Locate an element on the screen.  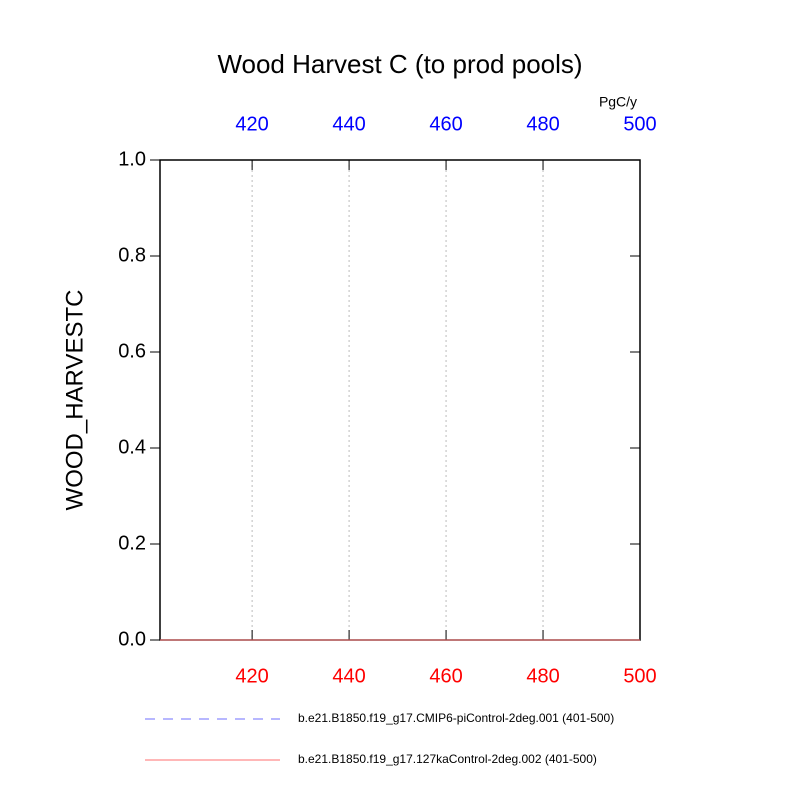
x-tick-label-top: 420 is located at coordinates (251, 124).